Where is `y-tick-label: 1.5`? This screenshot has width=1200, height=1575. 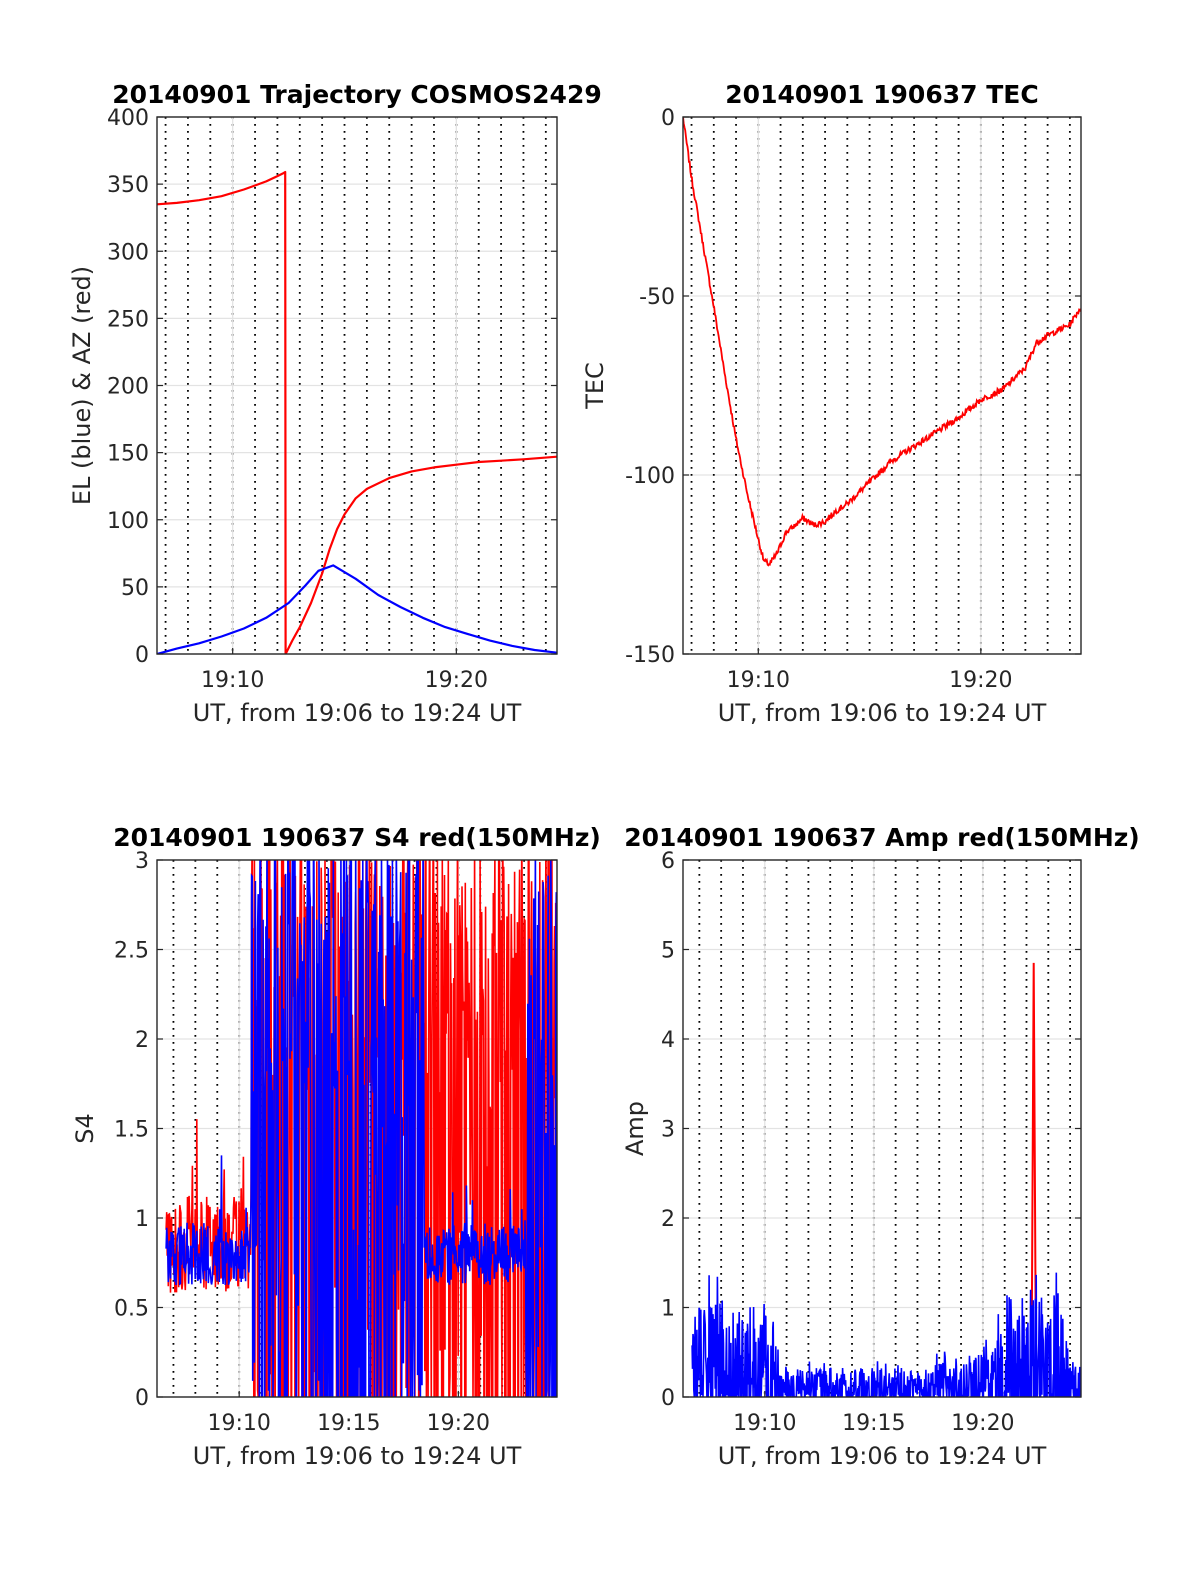 y-tick-label: 1.5 is located at coordinates (131, 1130).